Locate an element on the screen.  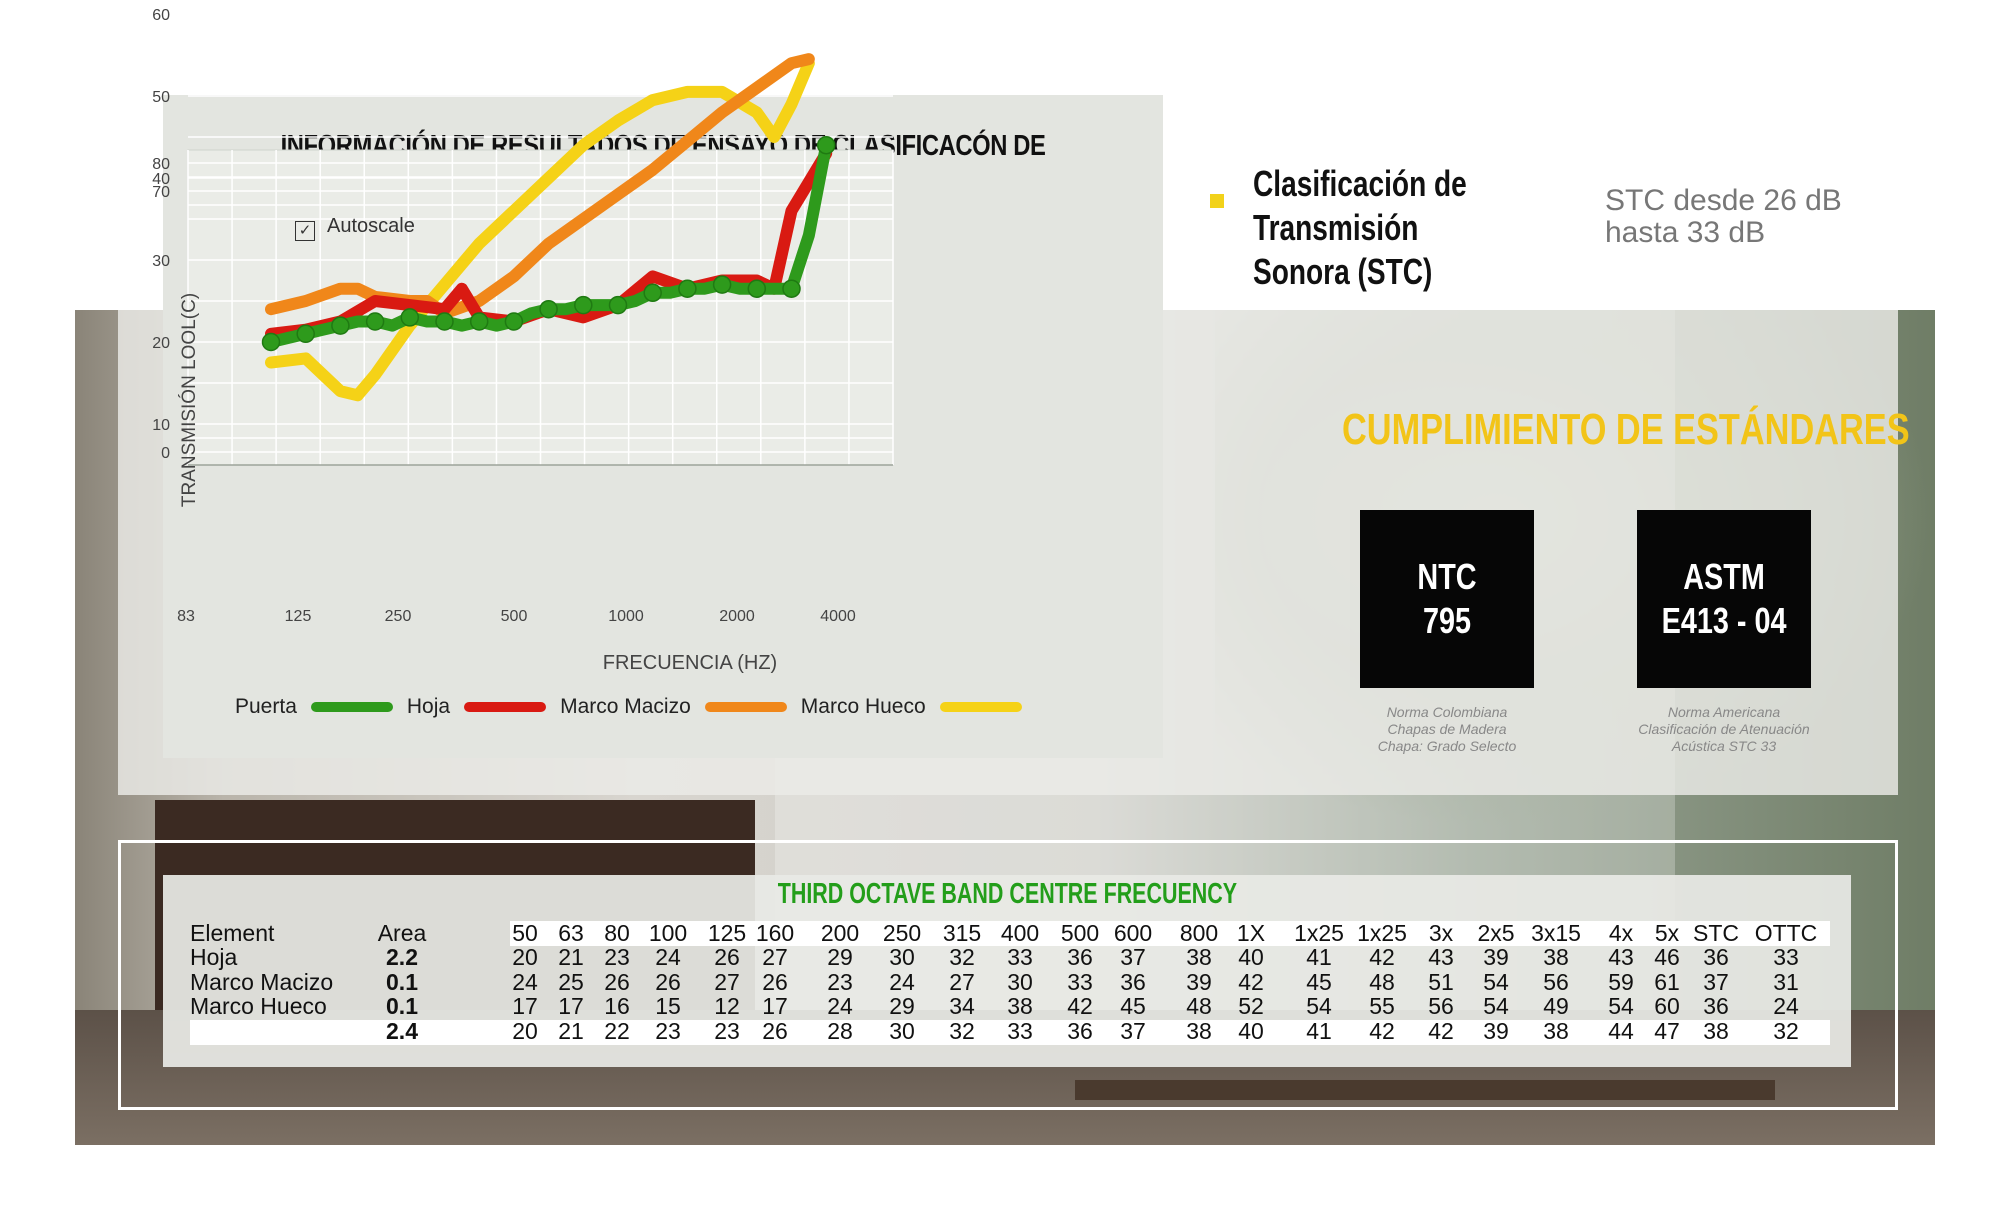
table-header-cell: OTTC is located at coordinates (1786, 933).